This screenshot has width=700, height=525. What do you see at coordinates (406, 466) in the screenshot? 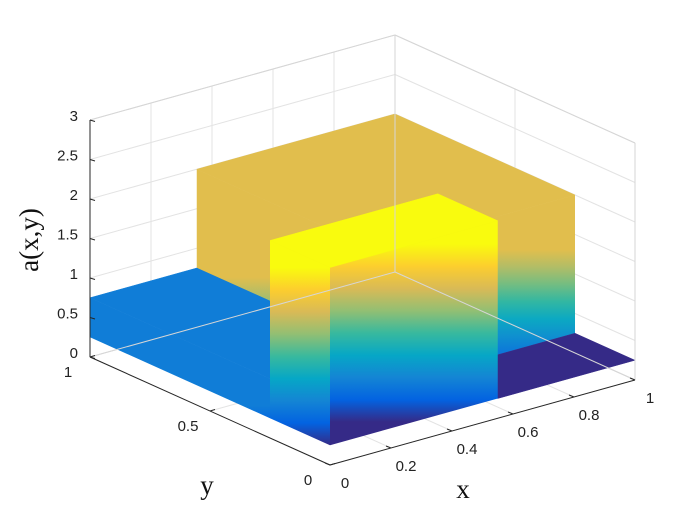
I see `x-tick-label: 0.2` at bounding box center [406, 466].